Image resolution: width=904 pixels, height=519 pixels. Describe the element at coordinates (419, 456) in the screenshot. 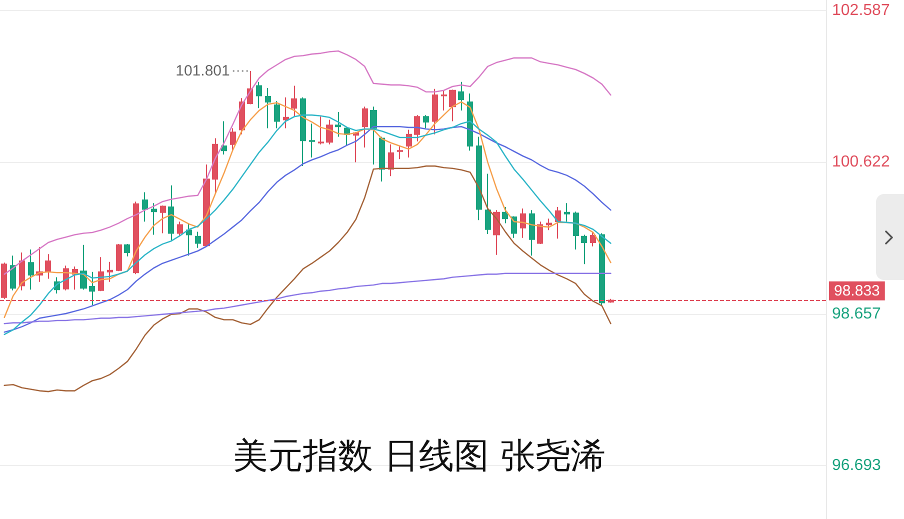

I see `text: 美元指数 日线图 张尧浠` at that location.